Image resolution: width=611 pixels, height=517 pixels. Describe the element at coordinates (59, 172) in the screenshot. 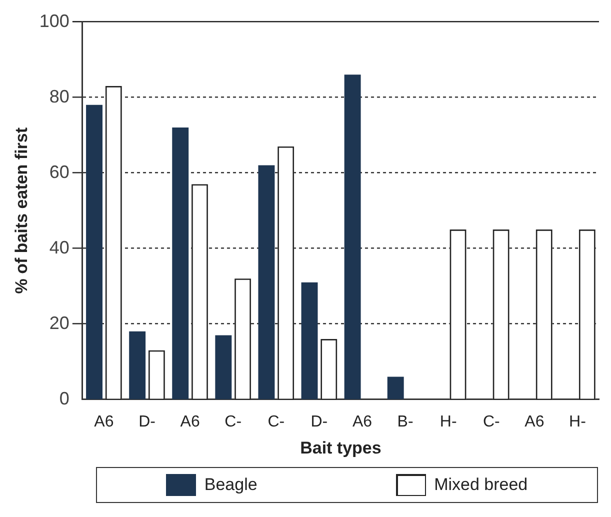

I see `y-tick-label: 60` at that location.